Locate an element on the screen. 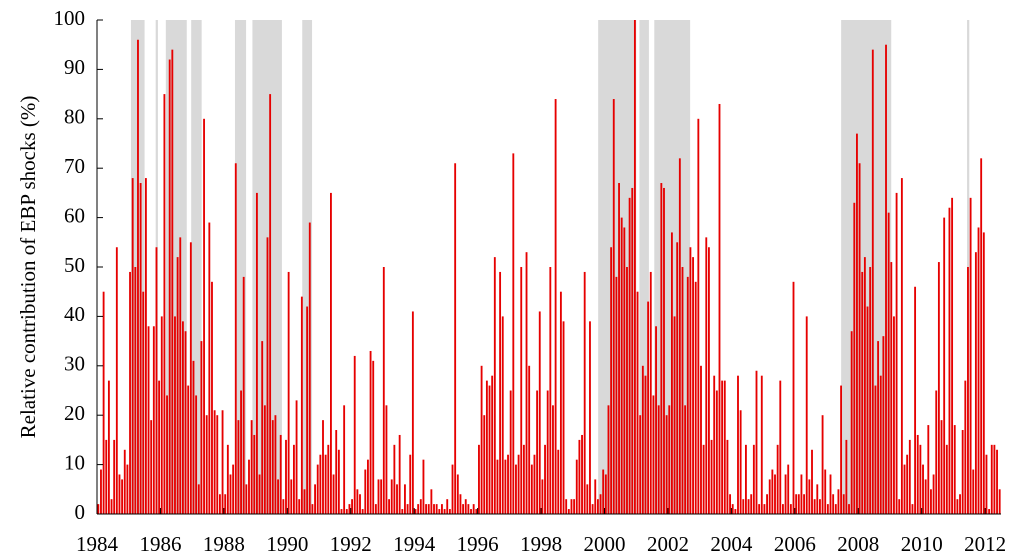 The width and height of the screenshot is (1014, 558). x-tick-label: 1994 is located at coordinates (414, 544).